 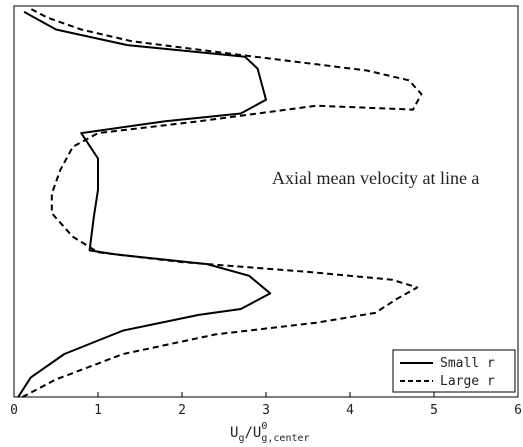 What do you see at coordinates (14, 410) in the screenshot?
I see `x-tick-label-0: 0` at bounding box center [14, 410].